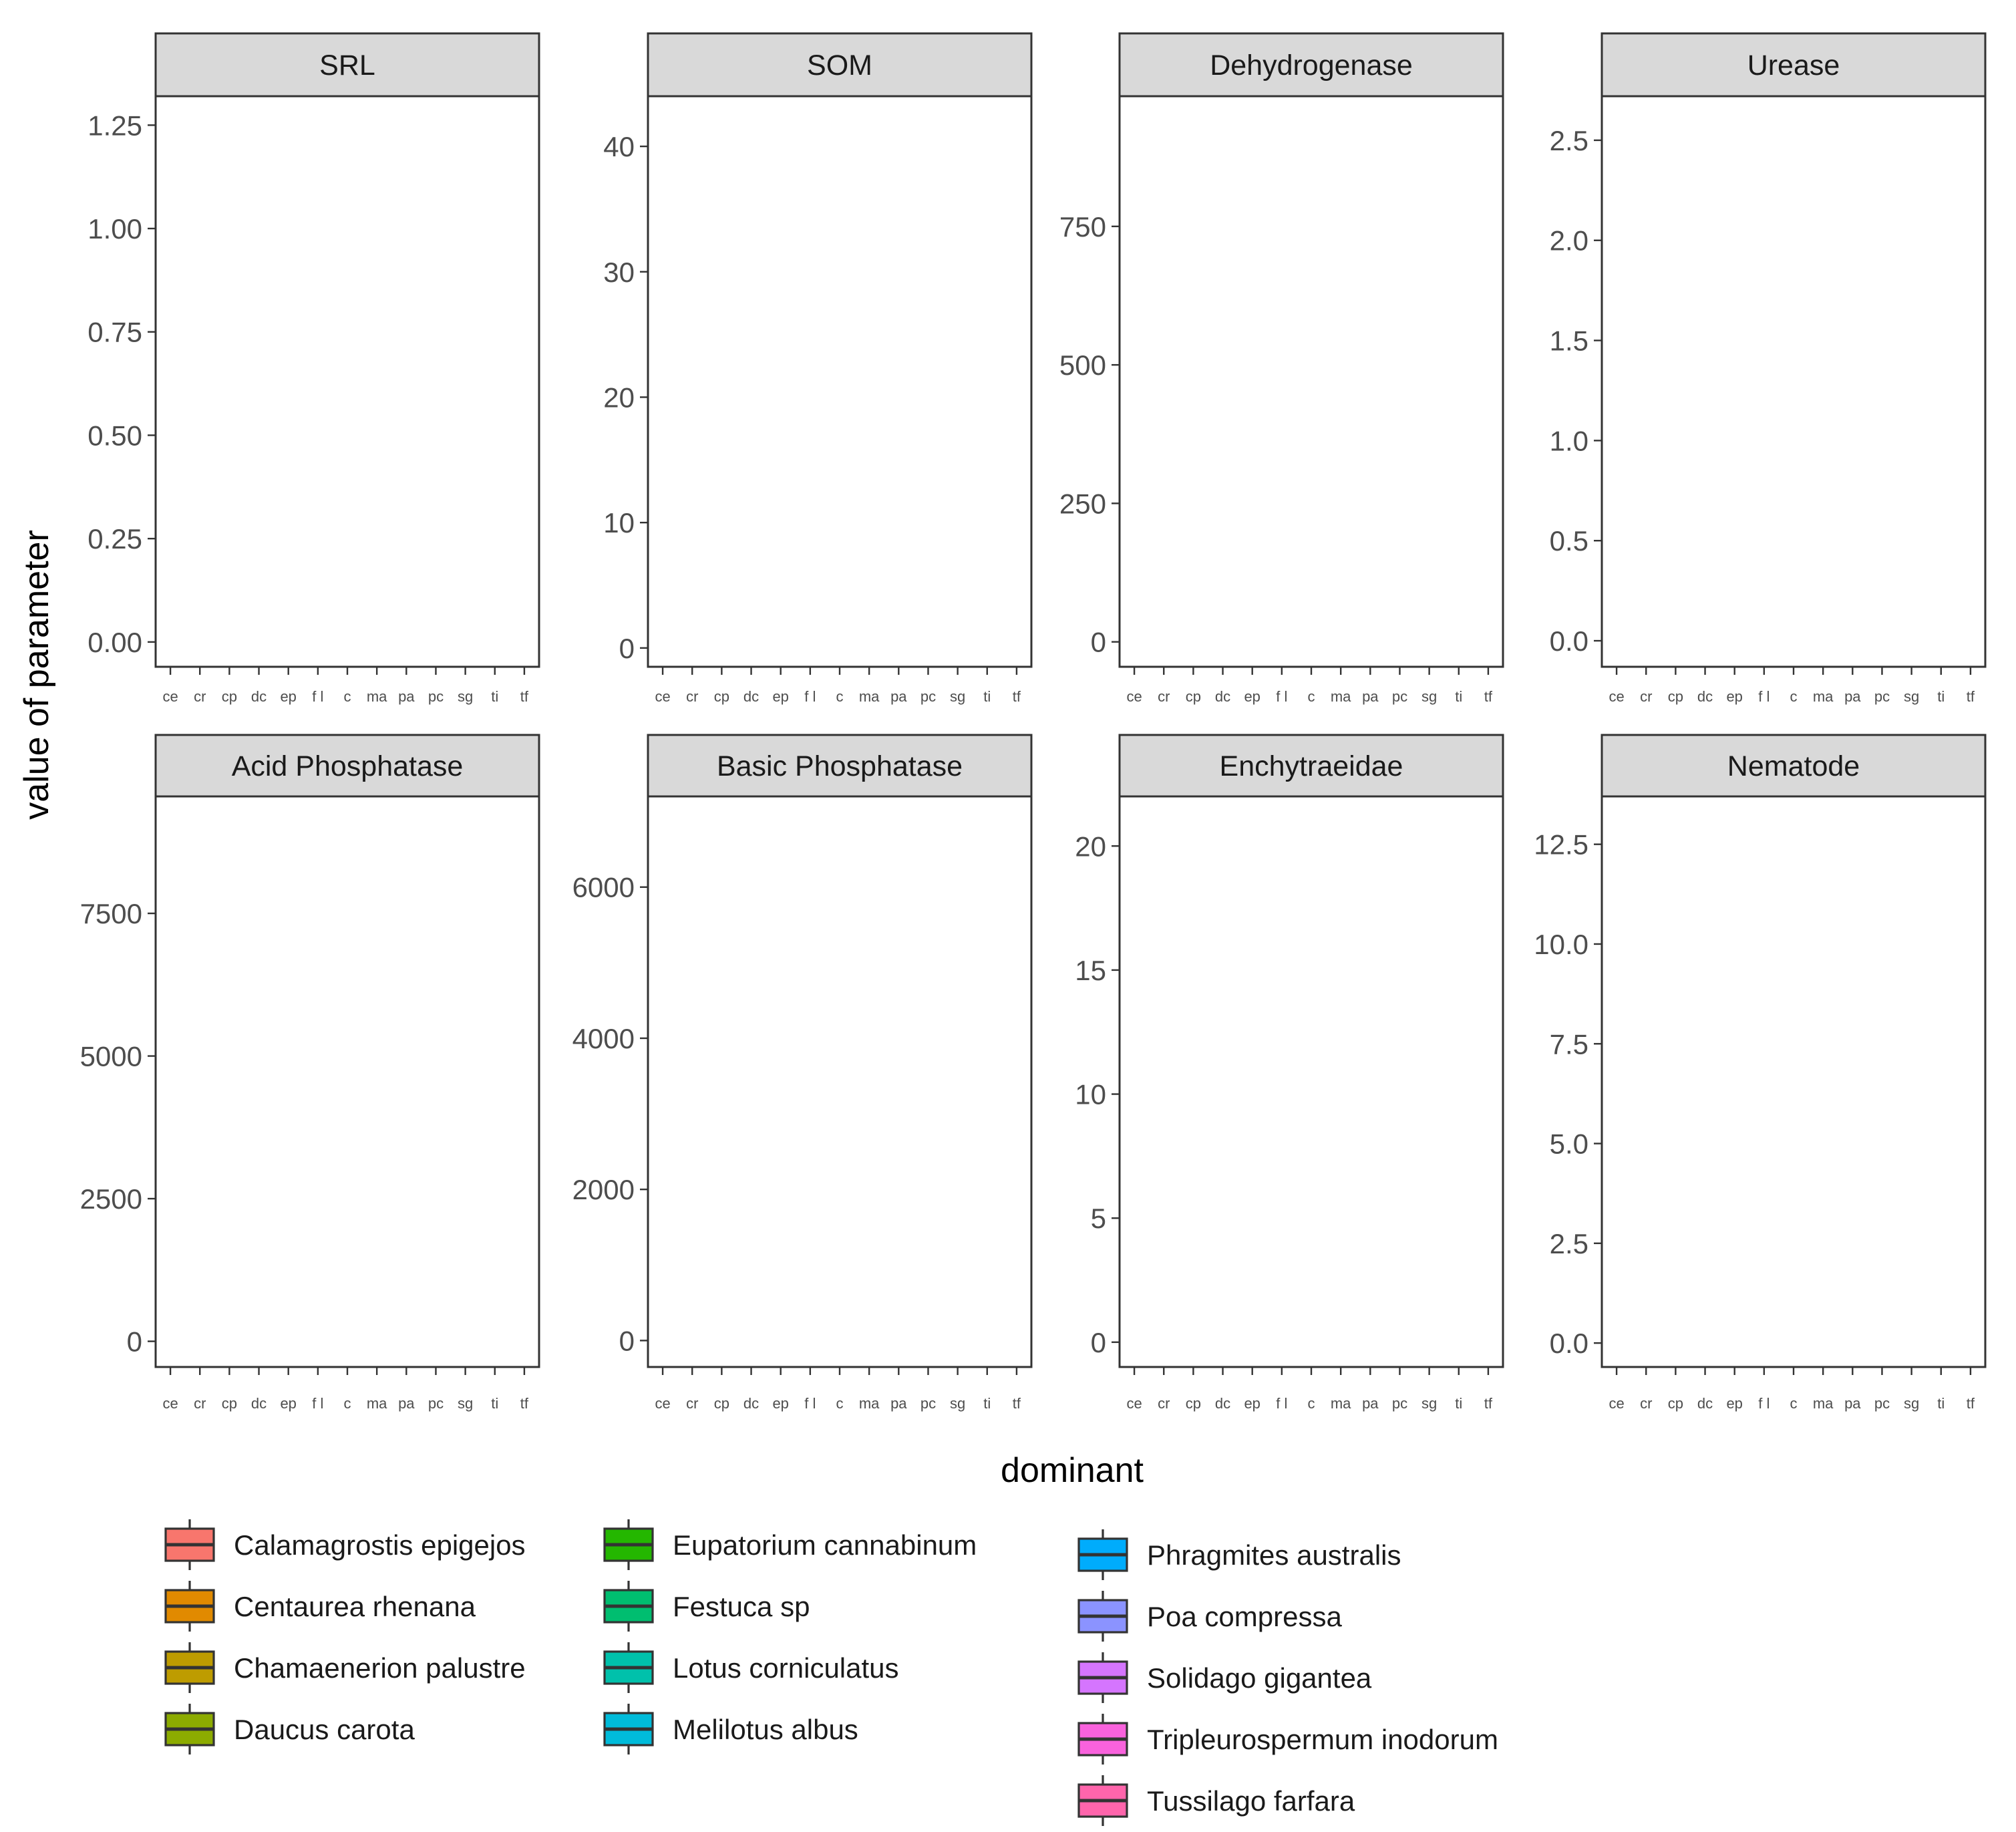  I want to click on panel-1: SOM 0 10 20 30 40 ce cr cp dc ep f l c ma pa pc sg ti tf, so click(818, 368).